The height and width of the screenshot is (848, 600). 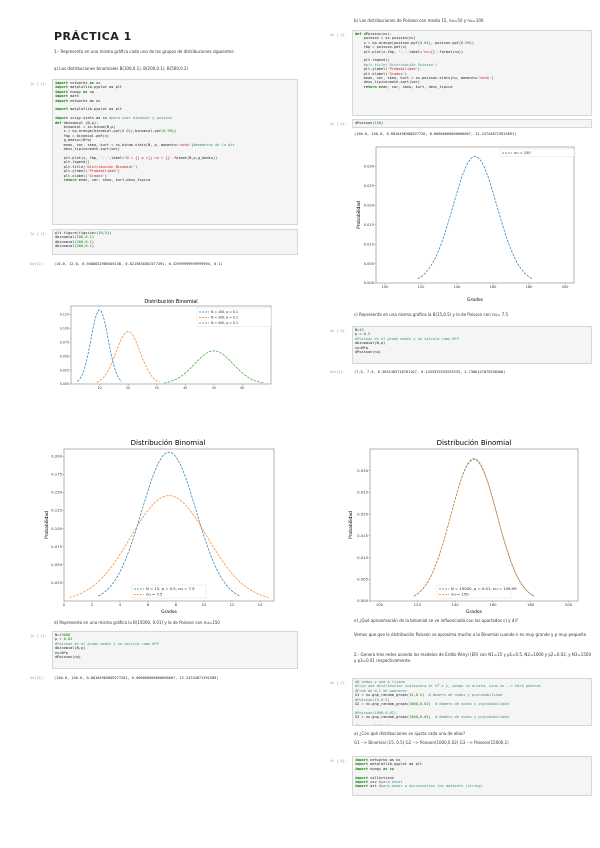 What do you see at coordinates (224, 312) in the screenshot?
I see `legend-entry: N = 100, p = 0.1` at bounding box center [224, 312].